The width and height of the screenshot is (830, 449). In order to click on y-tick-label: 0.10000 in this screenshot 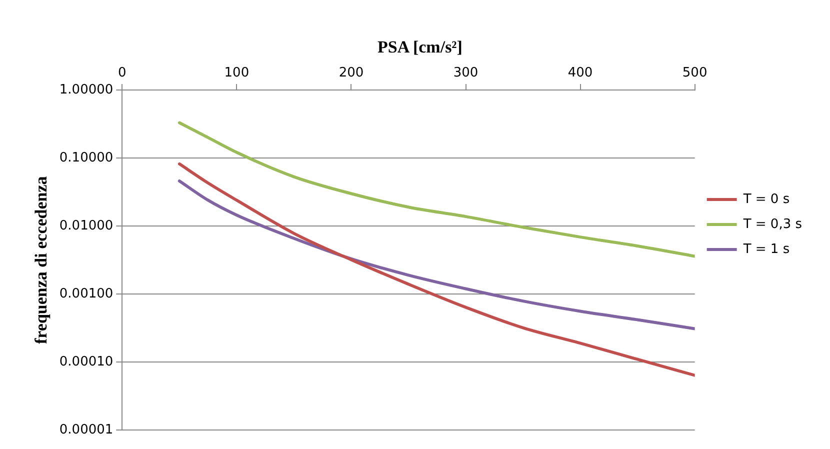, I will do `click(86, 158)`.